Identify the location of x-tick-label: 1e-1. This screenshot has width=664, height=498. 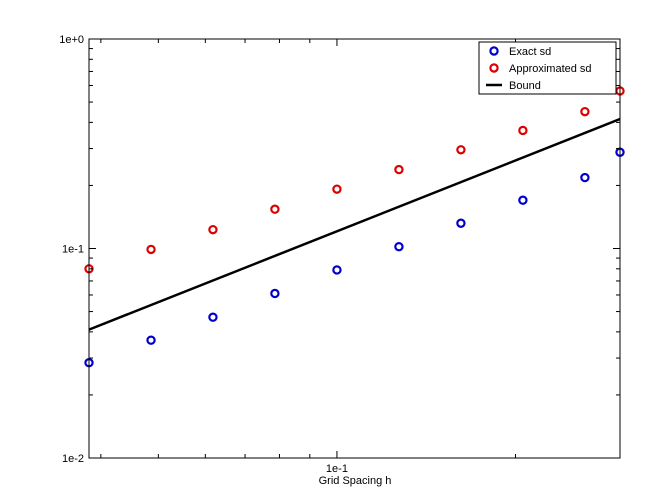
(337, 469).